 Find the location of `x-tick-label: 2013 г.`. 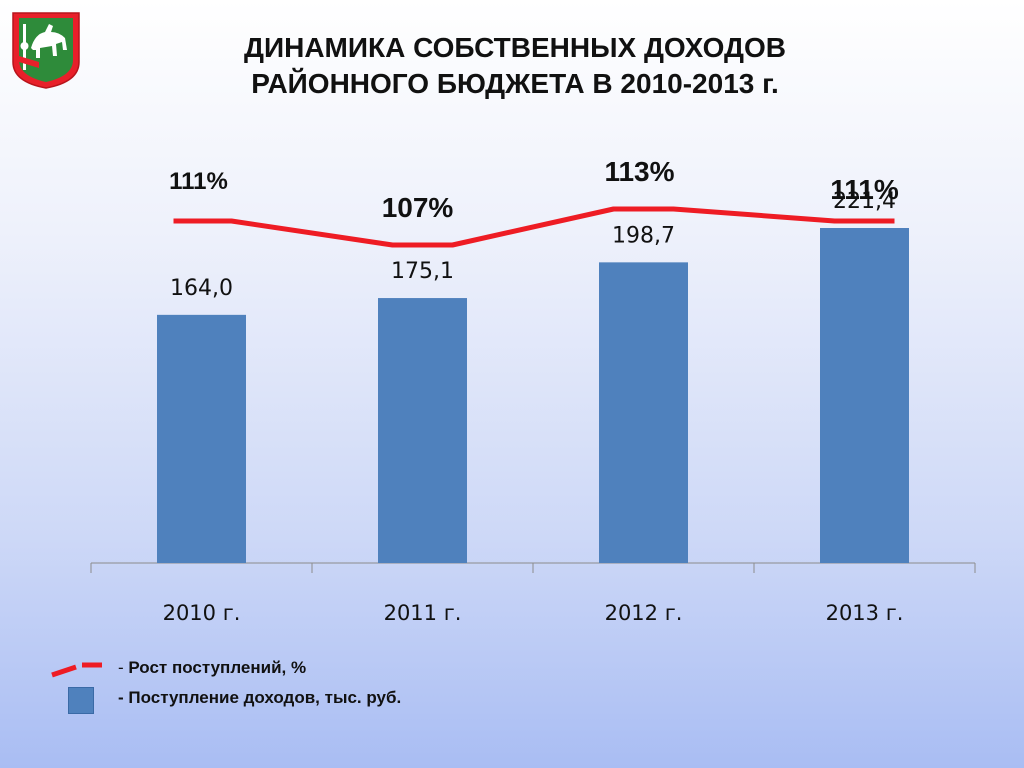

x-tick-label: 2013 г. is located at coordinates (865, 613).